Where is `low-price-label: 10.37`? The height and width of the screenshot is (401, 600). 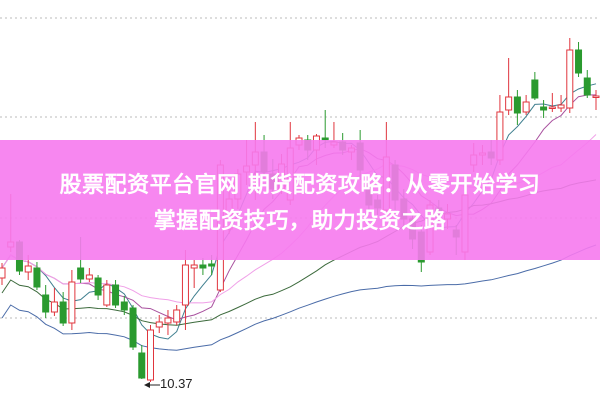 low-price-label: 10.37 is located at coordinates (176, 383).